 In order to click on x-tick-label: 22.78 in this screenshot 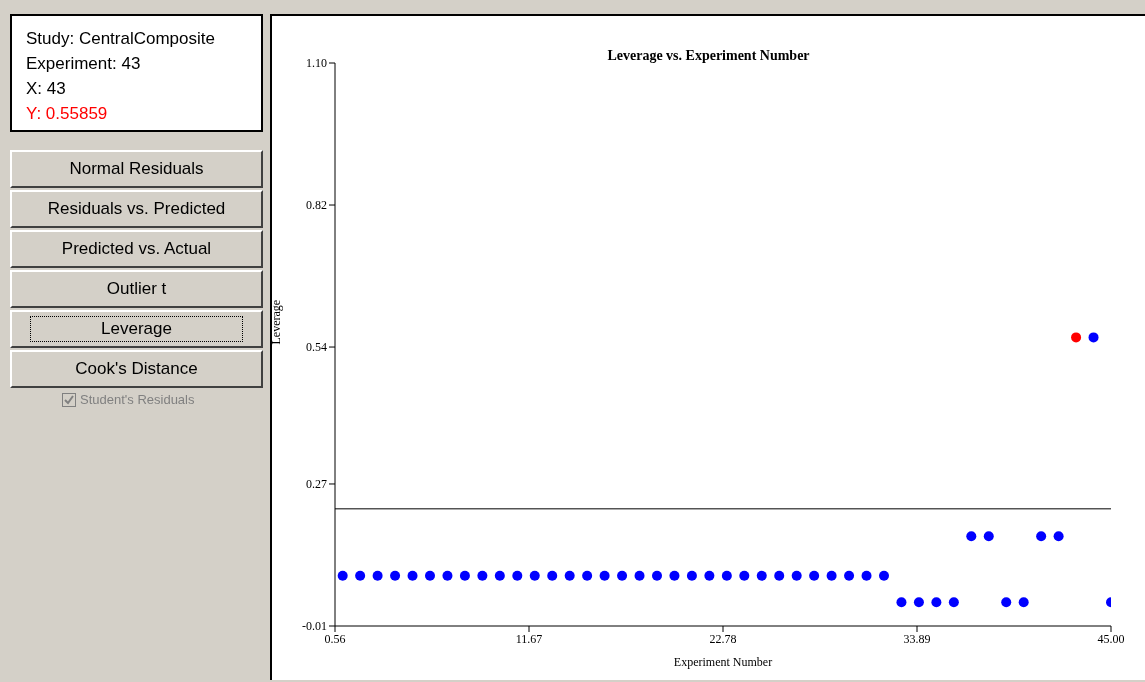, I will do `click(723, 638)`.